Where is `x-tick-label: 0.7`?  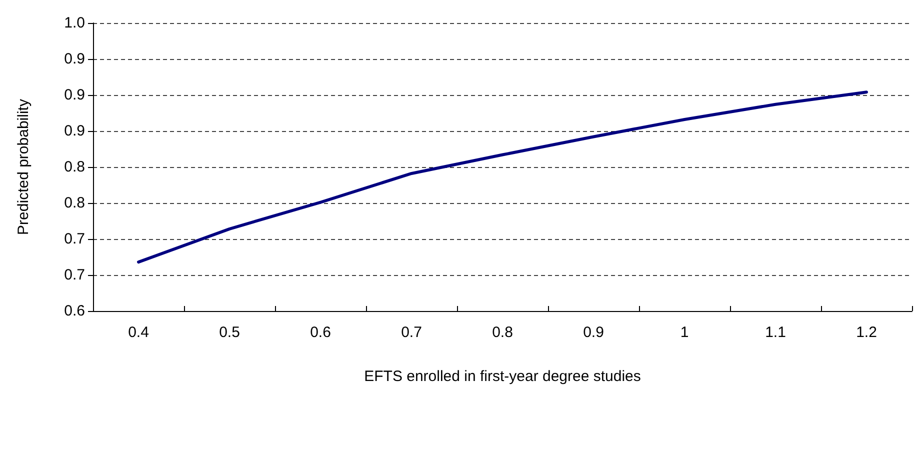 x-tick-label: 0.7 is located at coordinates (411, 332).